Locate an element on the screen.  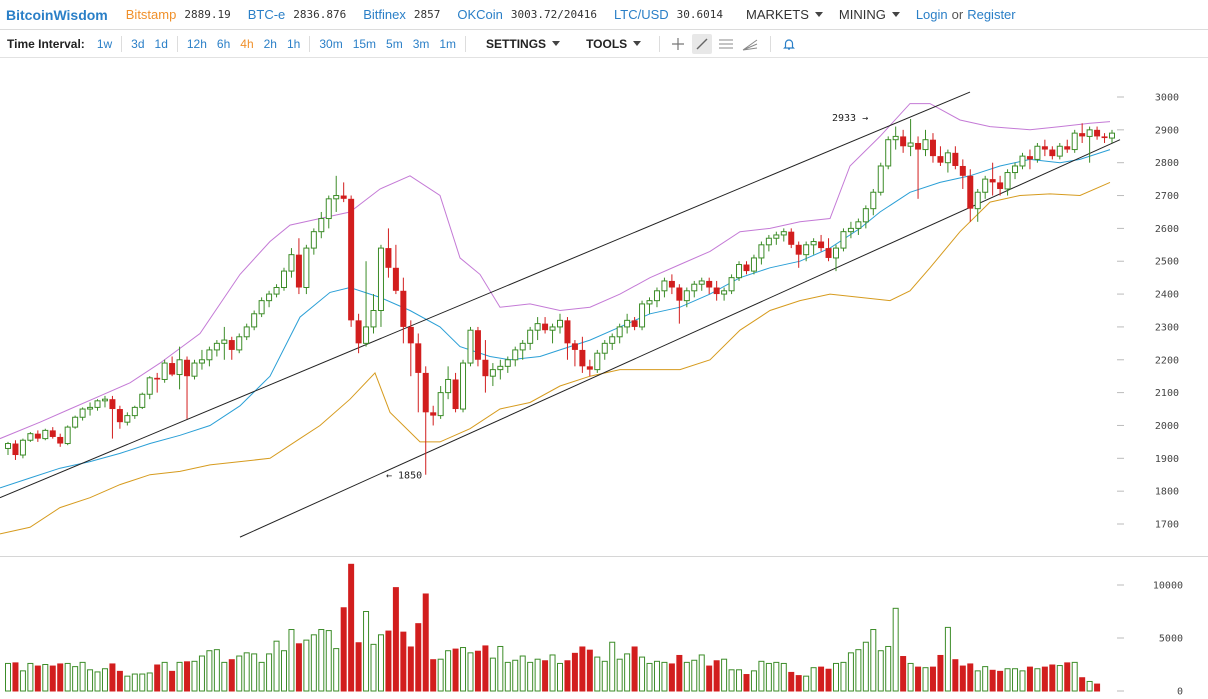
interval-1d: 1d is located at coordinates (161, 43).